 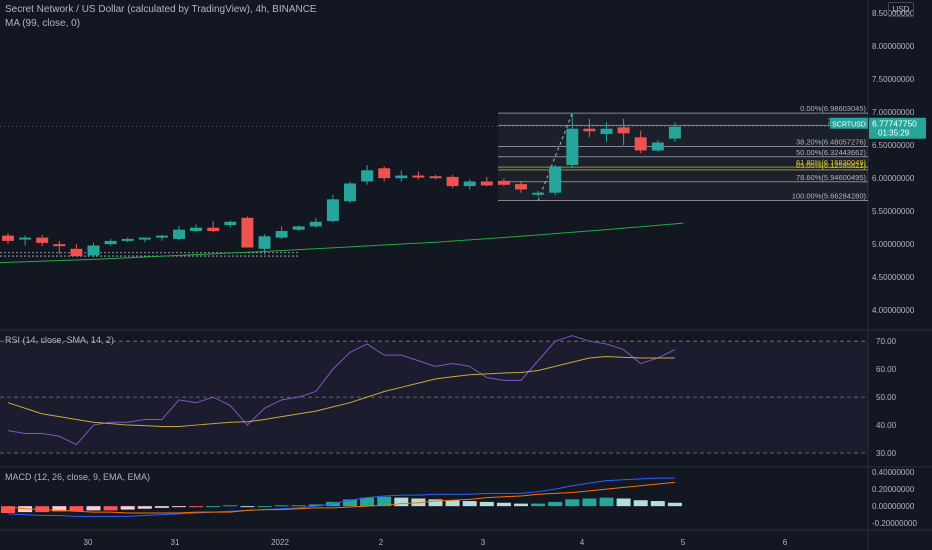 What do you see at coordinates (175, 542) in the screenshot?
I see `x-tick-label: 31` at bounding box center [175, 542].